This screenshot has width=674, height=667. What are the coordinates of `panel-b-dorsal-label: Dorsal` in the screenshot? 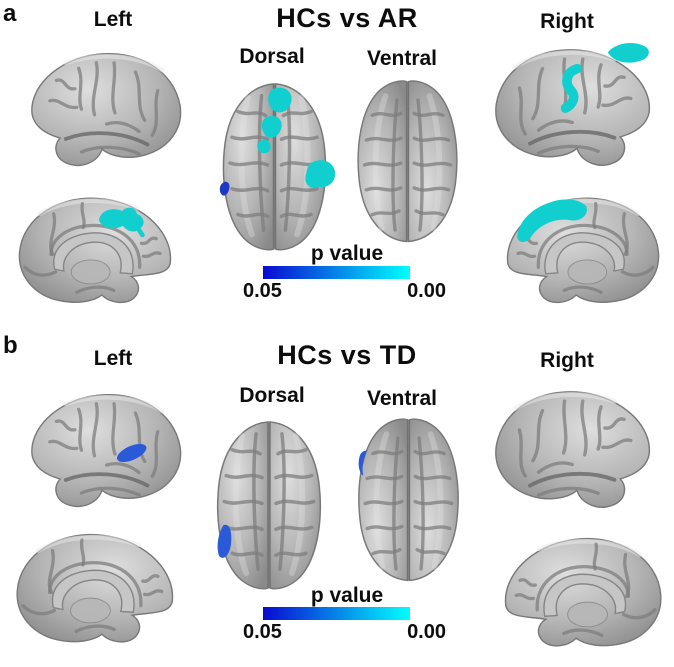 It's located at (272, 395).